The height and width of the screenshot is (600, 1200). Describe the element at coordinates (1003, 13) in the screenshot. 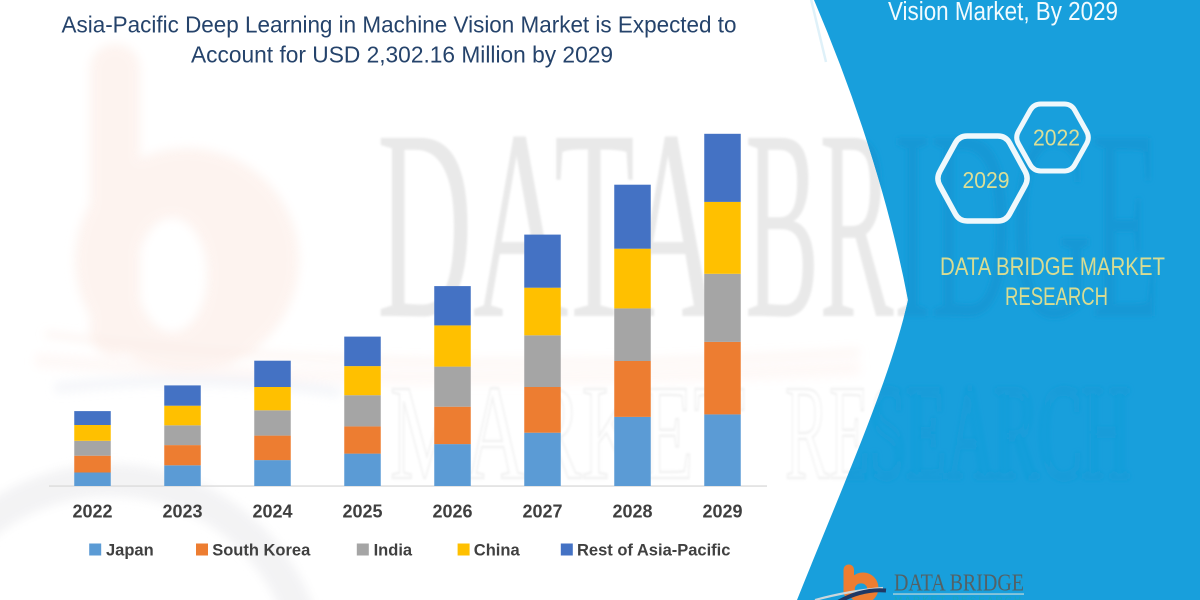

I see `svg-text: Vision Market, By 2029` at that location.